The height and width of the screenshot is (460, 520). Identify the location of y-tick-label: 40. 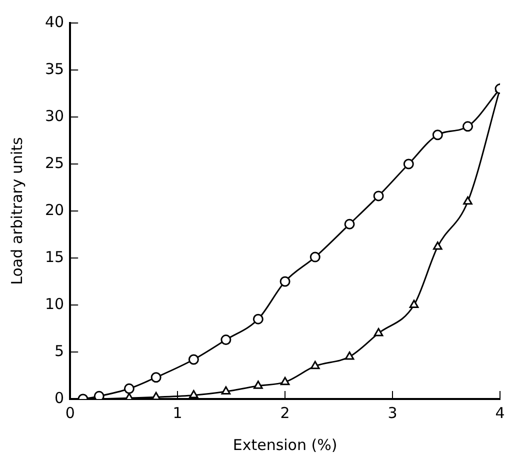
(54, 21).